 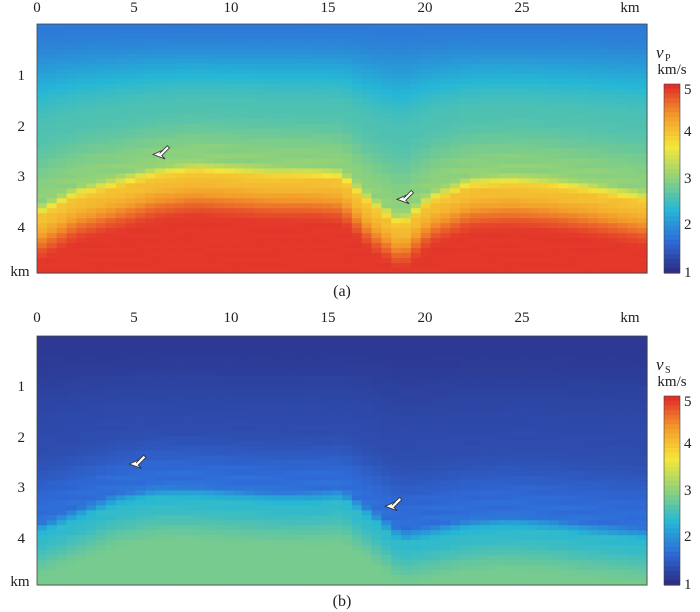 I want to click on colorbar-cell, so click(x=672, y=143).